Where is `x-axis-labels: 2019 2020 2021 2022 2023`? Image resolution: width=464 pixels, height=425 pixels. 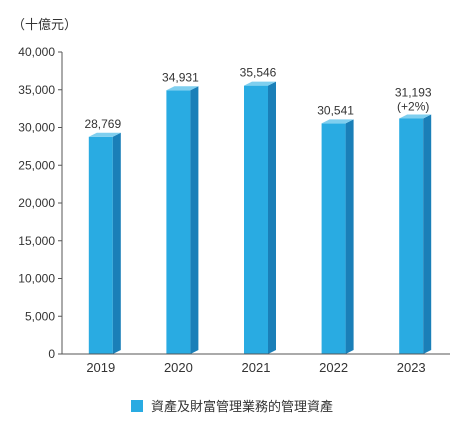
x-axis-labels: 2019 2020 2021 2022 2023 is located at coordinates (255, 367).